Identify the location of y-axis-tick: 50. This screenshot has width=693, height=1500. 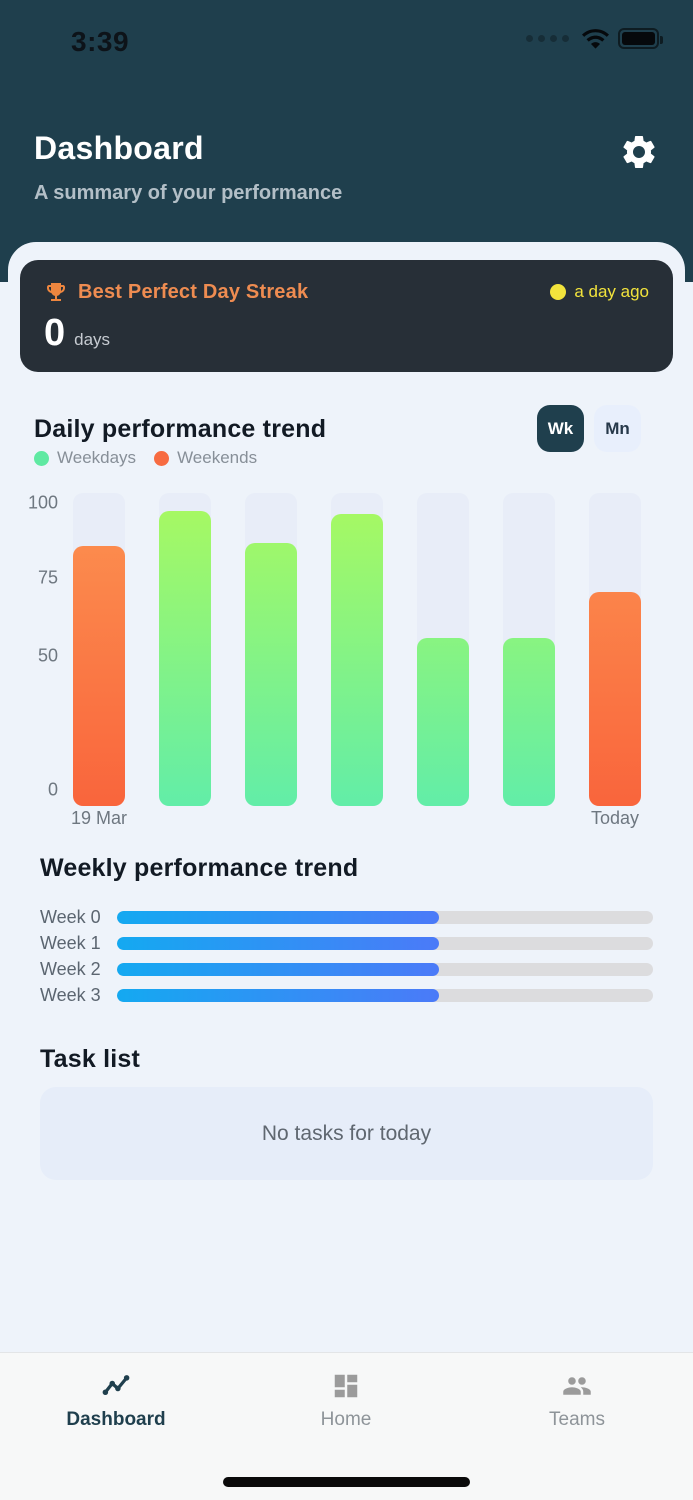
(47, 655).